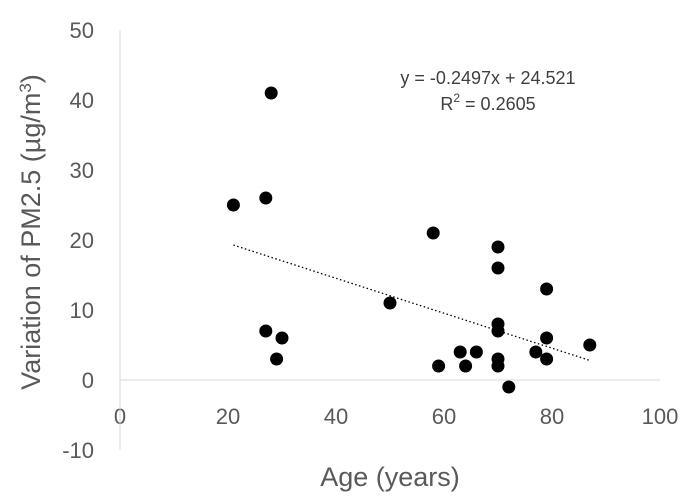 The image size is (700, 504). What do you see at coordinates (444, 416) in the screenshot?
I see `x-tick-label: 60` at bounding box center [444, 416].